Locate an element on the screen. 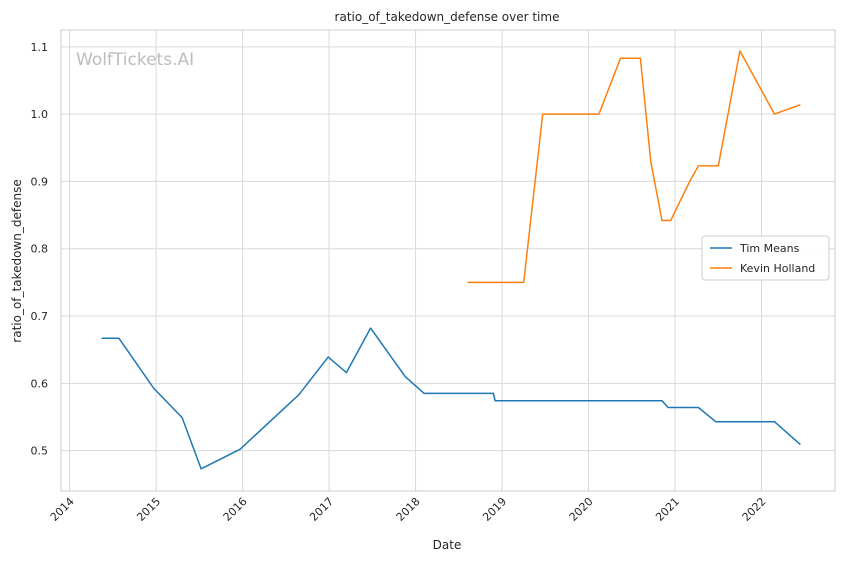 This screenshot has width=844, height=561. legend: Tim Means Kevin Holland is located at coordinates (765, 258).